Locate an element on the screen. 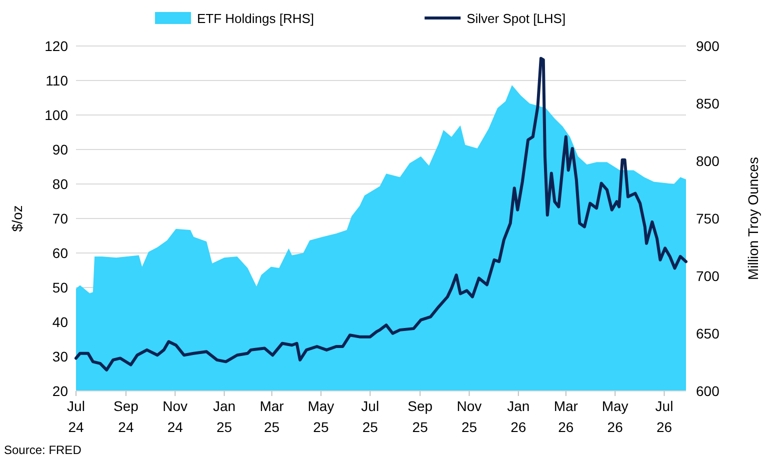  legend-label: ETF Holdings [RHS] is located at coordinates (255, 18).